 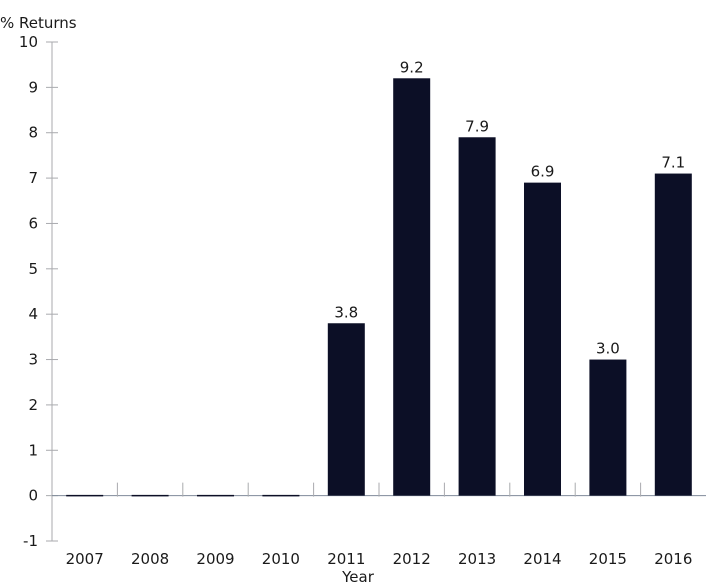 What do you see at coordinates (412, 559) in the screenshot?
I see `x-tick-label: 2012` at bounding box center [412, 559].